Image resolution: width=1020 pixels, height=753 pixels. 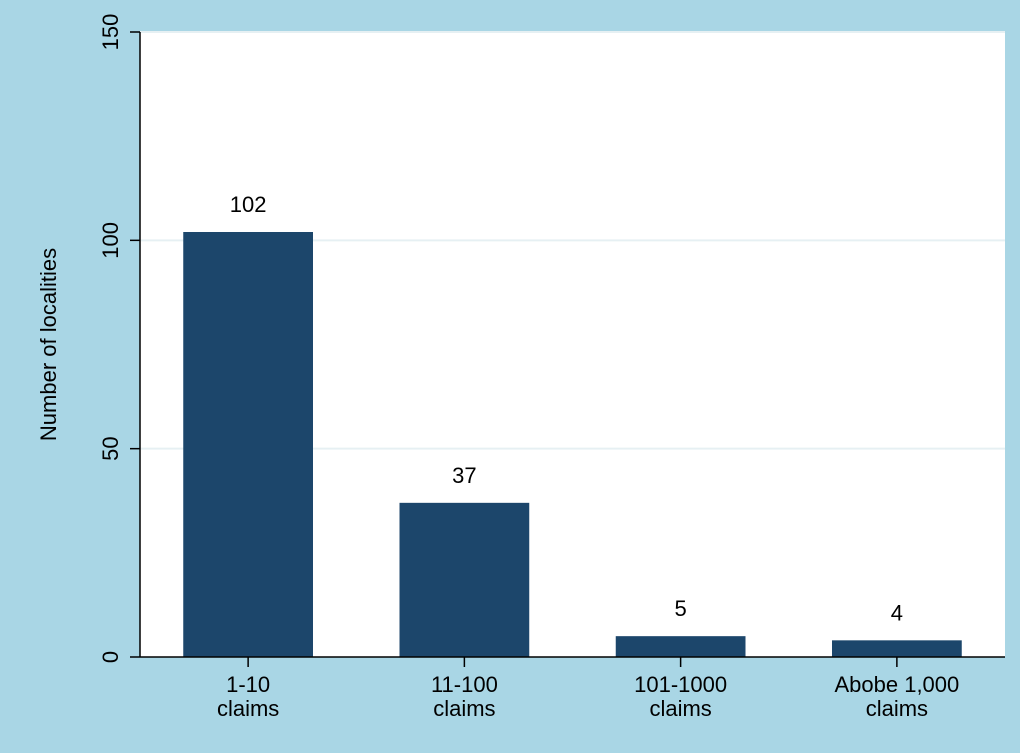 I want to click on x-tick-label: 11-100, so click(x=464, y=684).